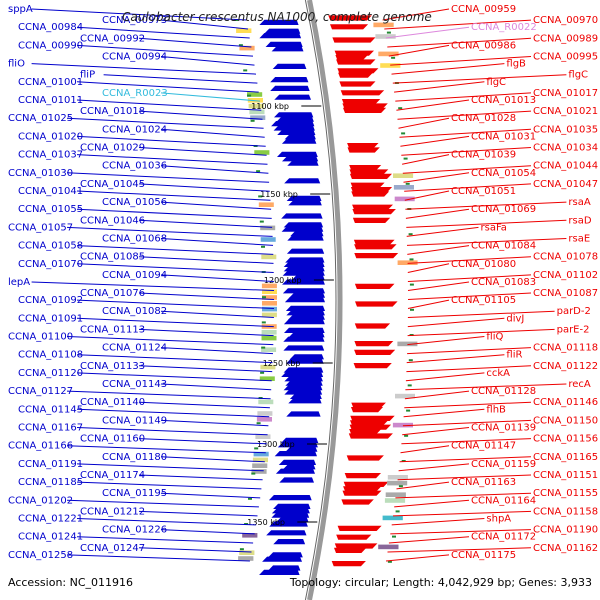 Image resolution: width=600 pixels, height=600 pixels. I want to click on right-gene-label: CCNA_01051, so click(483, 191).